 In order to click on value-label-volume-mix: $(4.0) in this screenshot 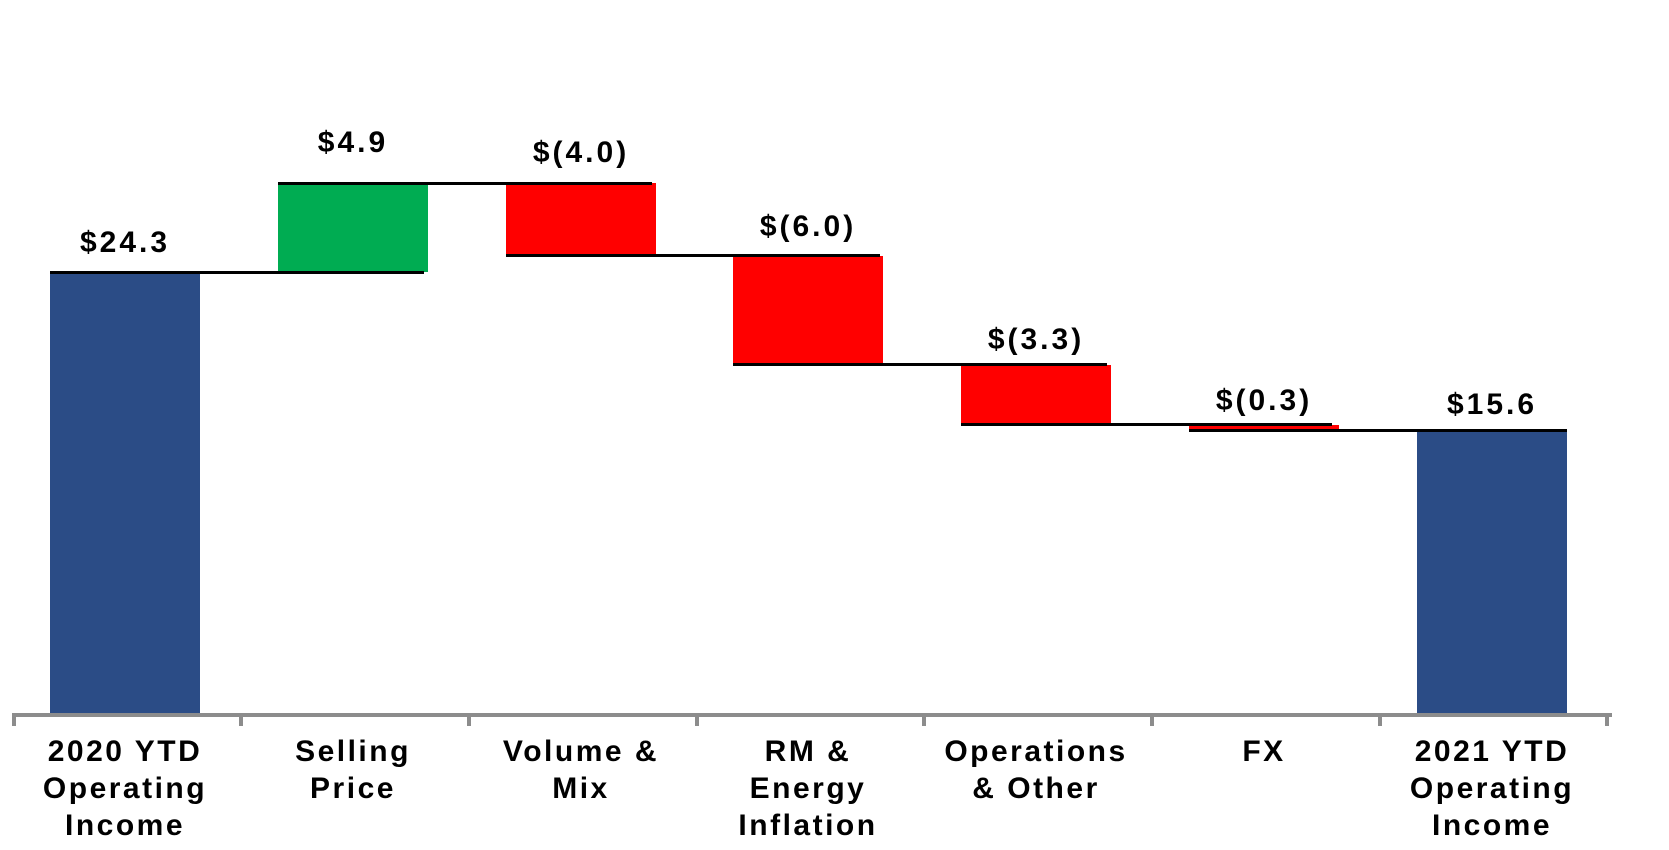, I will do `click(581, 152)`.